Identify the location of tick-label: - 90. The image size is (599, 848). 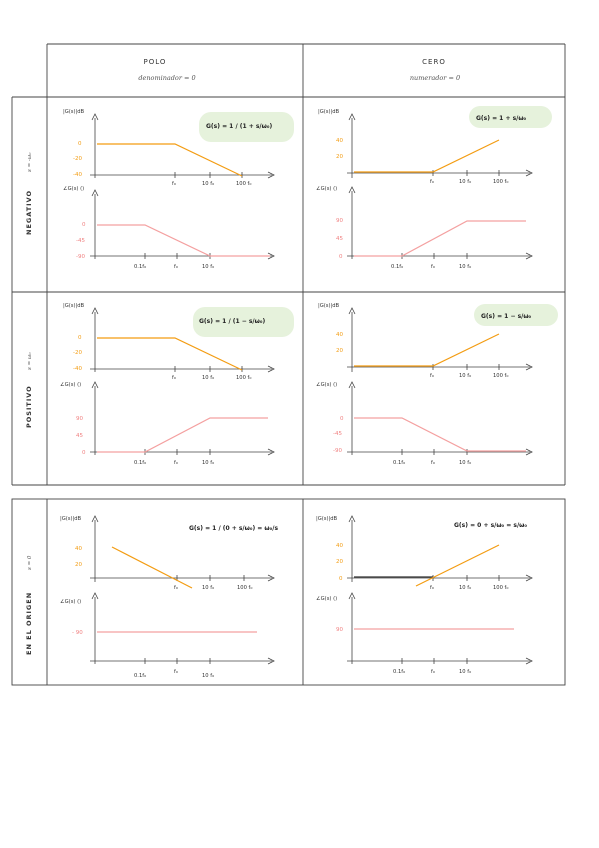
(77, 633).